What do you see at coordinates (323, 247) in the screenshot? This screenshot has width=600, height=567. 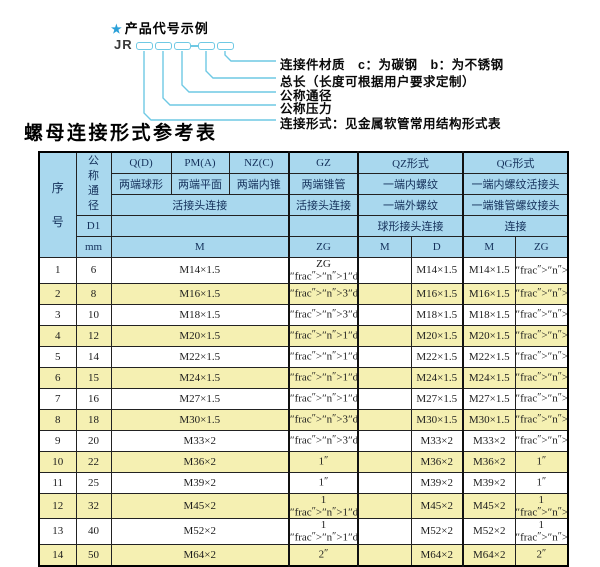 I see `header-zg-thread: ZG` at bounding box center [323, 247].